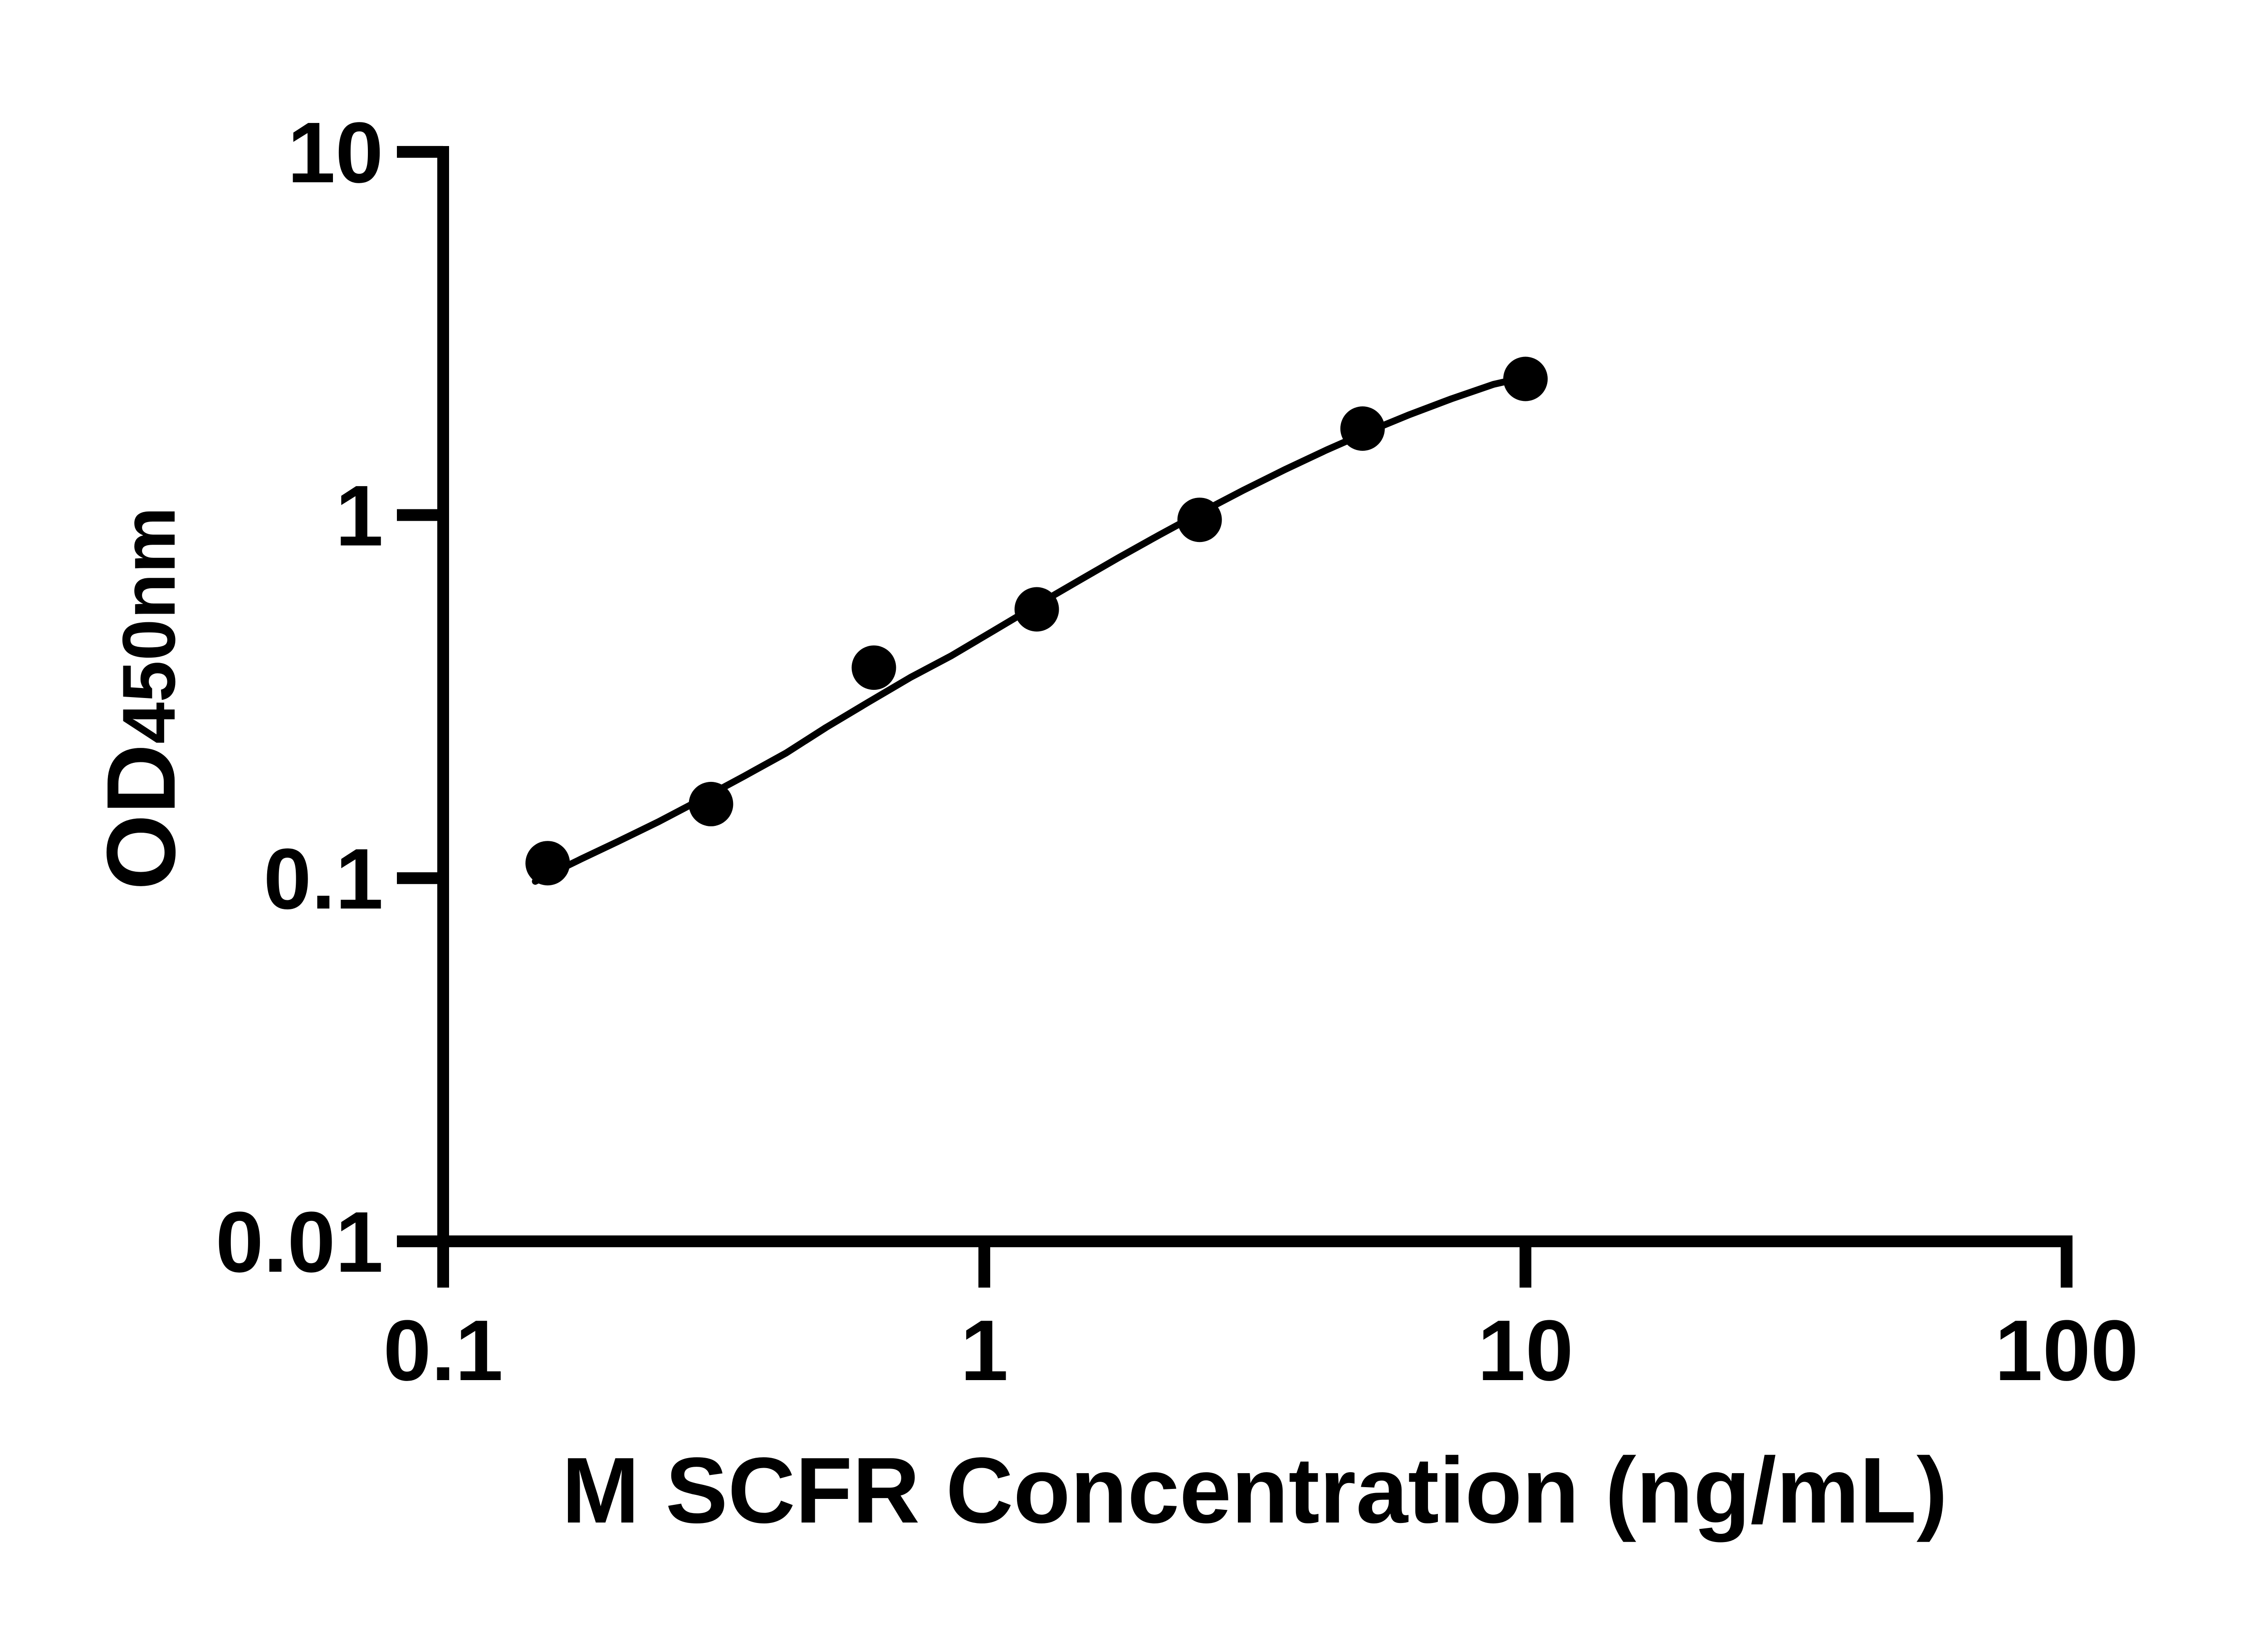 The image size is (2268, 1635). I want to click on x-tick-label: 100, so click(2066, 1351).